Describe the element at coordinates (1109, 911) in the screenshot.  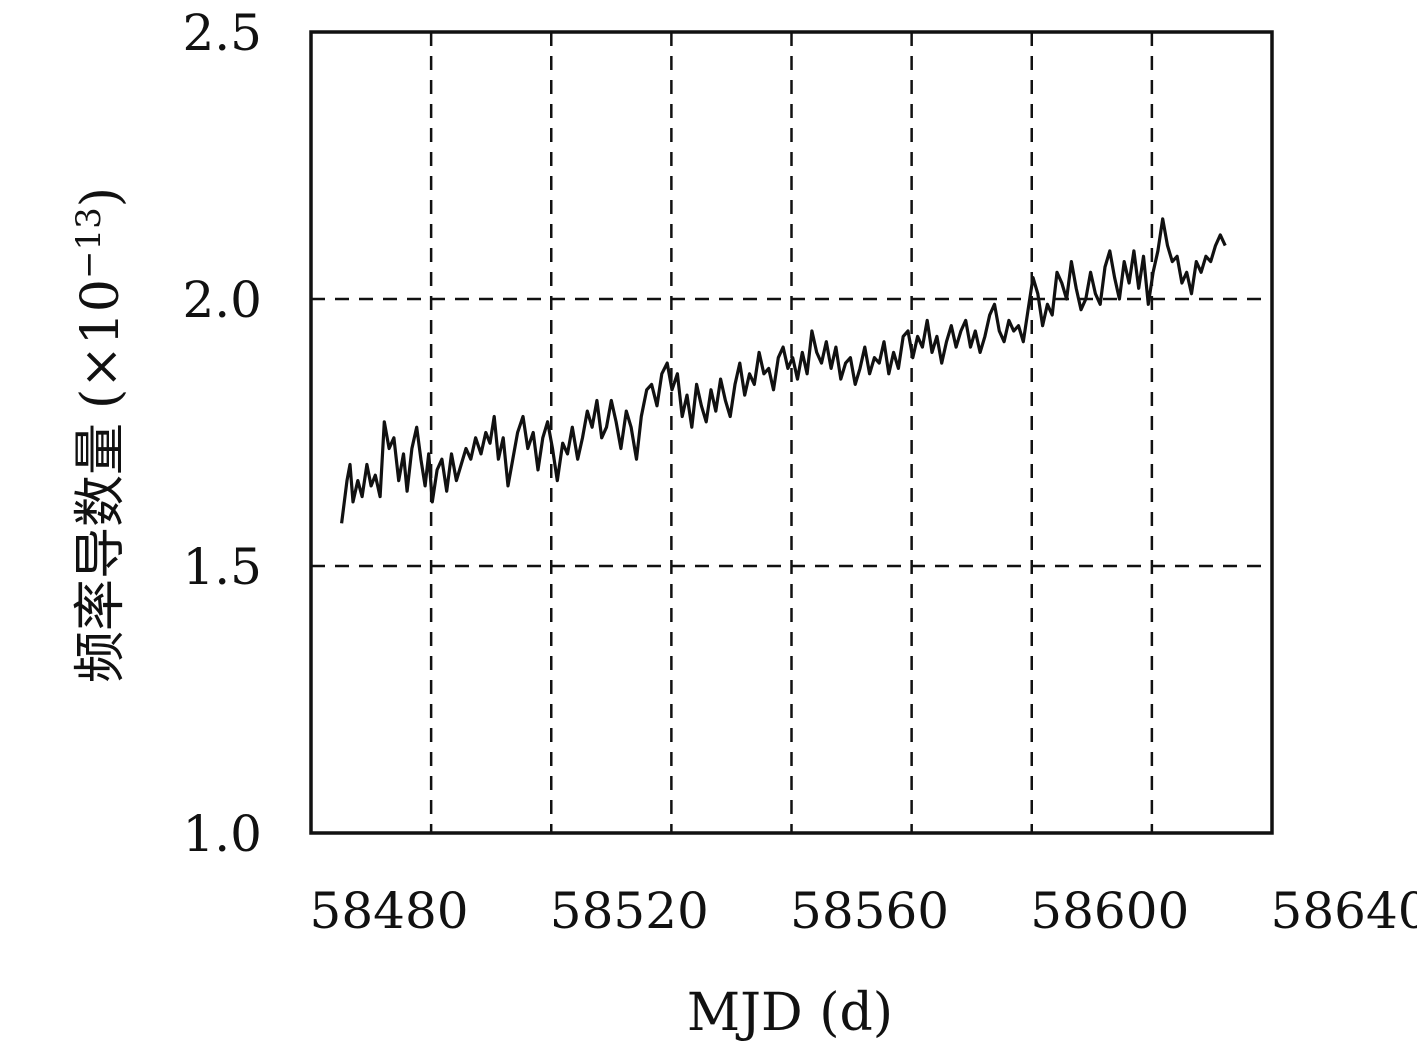
I see `x-tick-label: 58600` at that location.